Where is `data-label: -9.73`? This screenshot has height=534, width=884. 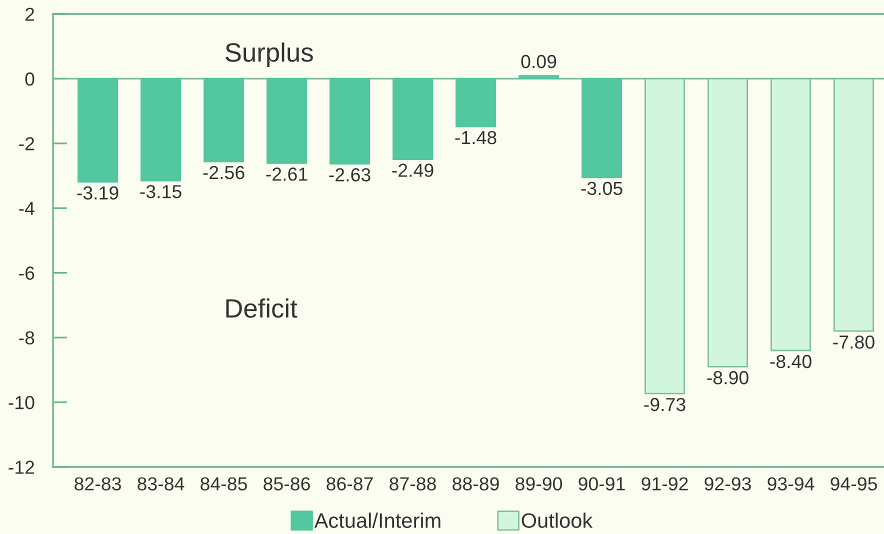
data-label: -9.73 is located at coordinates (665, 405).